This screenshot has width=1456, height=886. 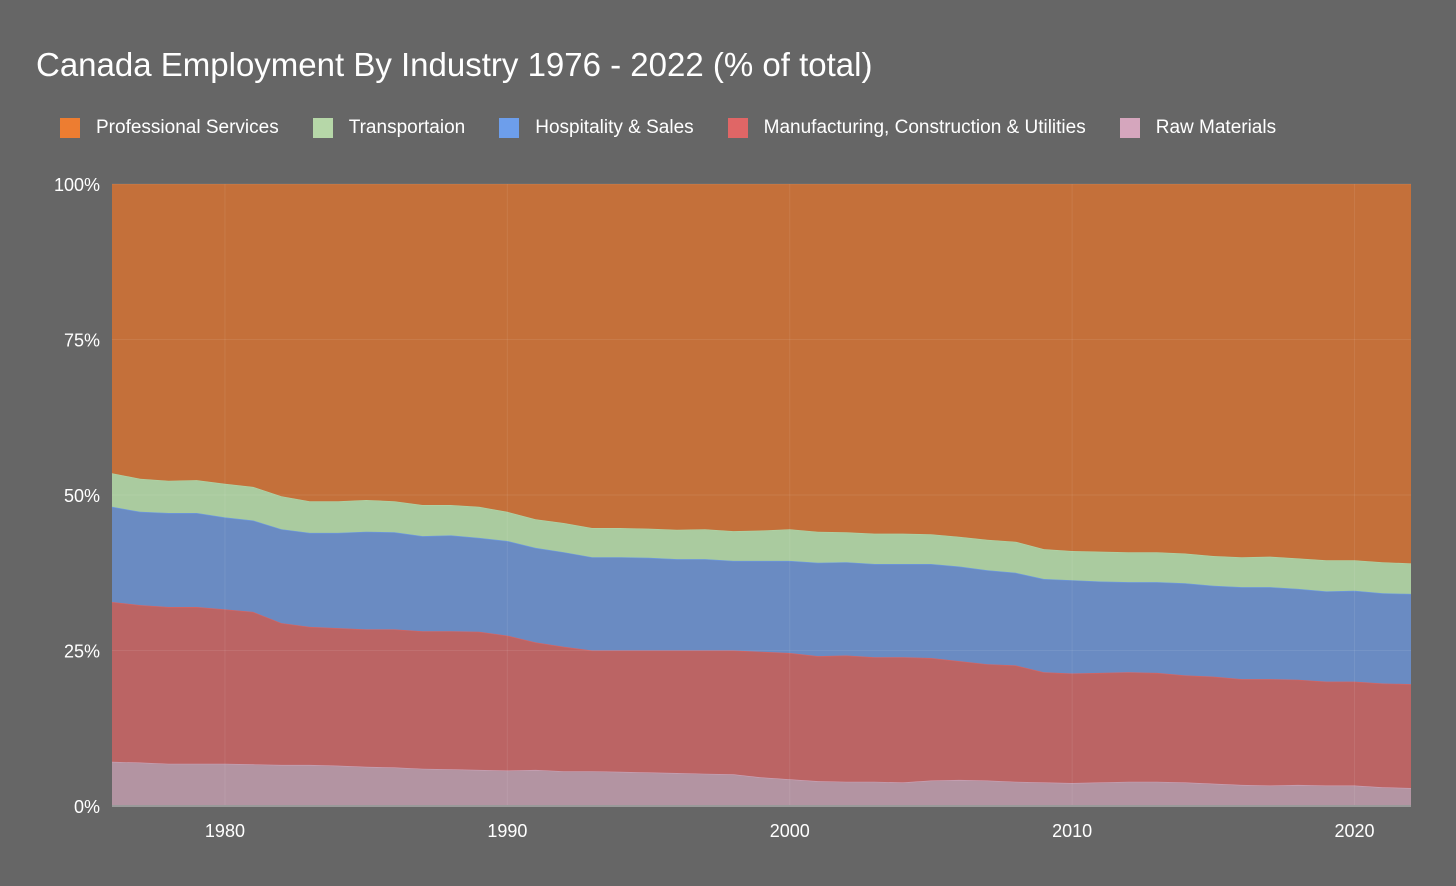 What do you see at coordinates (761, 533) in the screenshot?
I see `area-transportaion` at bounding box center [761, 533].